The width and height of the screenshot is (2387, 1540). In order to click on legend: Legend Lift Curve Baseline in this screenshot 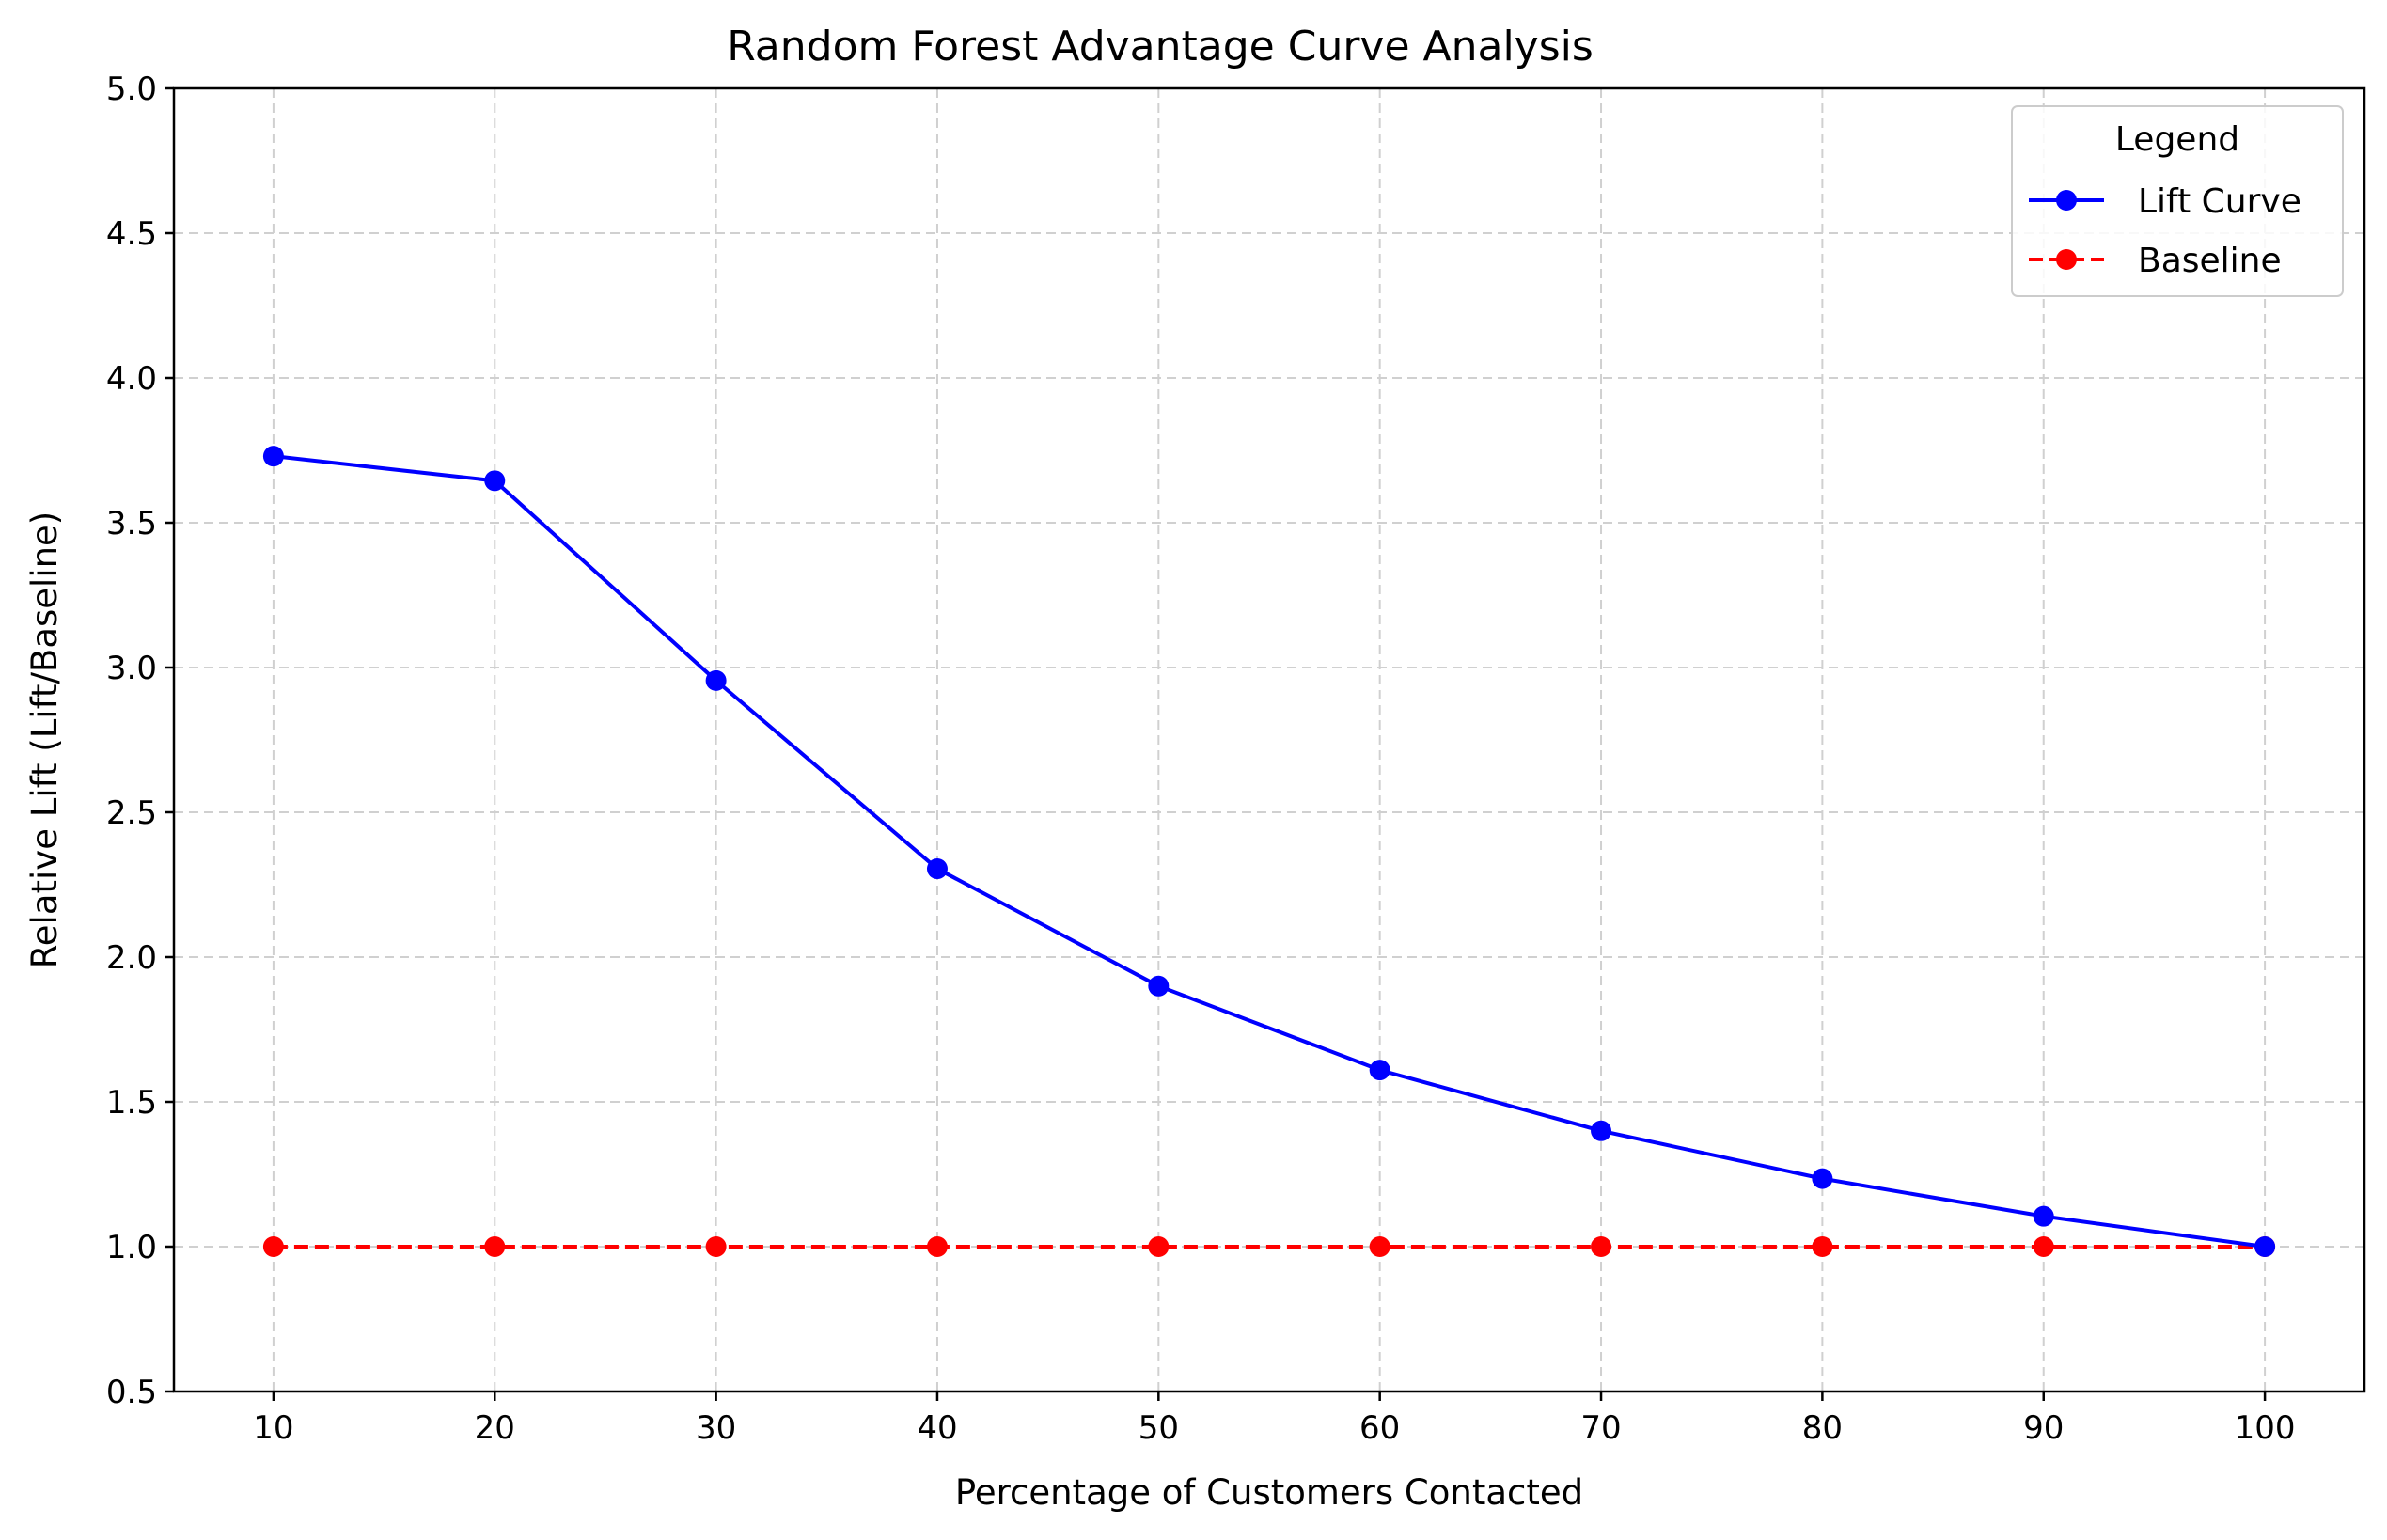, I will do `click(2177, 201)`.